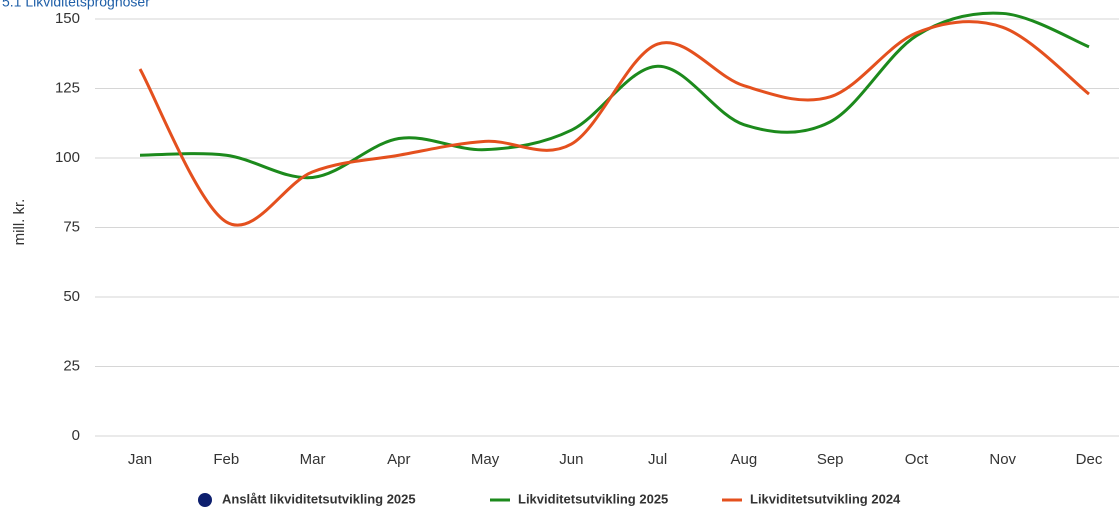 The width and height of the screenshot is (1119, 512). What do you see at coordinates (140, 459) in the screenshot?
I see `x-tick-label: Jan` at bounding box center [140, 459].